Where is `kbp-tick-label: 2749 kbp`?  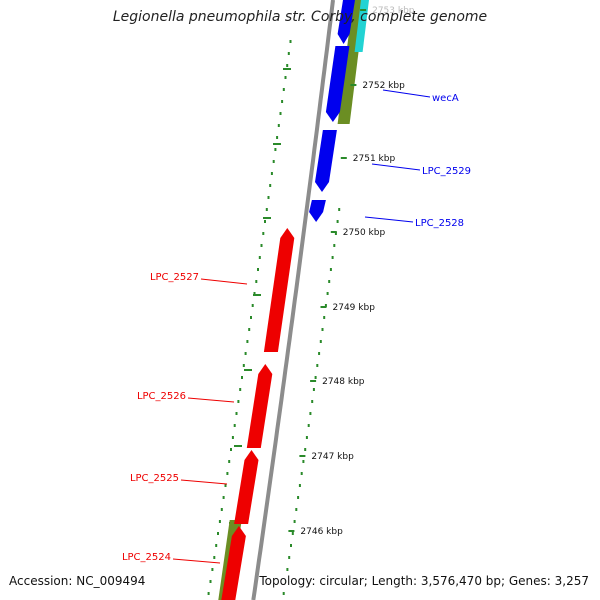 kbp-tick-label: 2749 kbp is located at coordinates (354, 308).